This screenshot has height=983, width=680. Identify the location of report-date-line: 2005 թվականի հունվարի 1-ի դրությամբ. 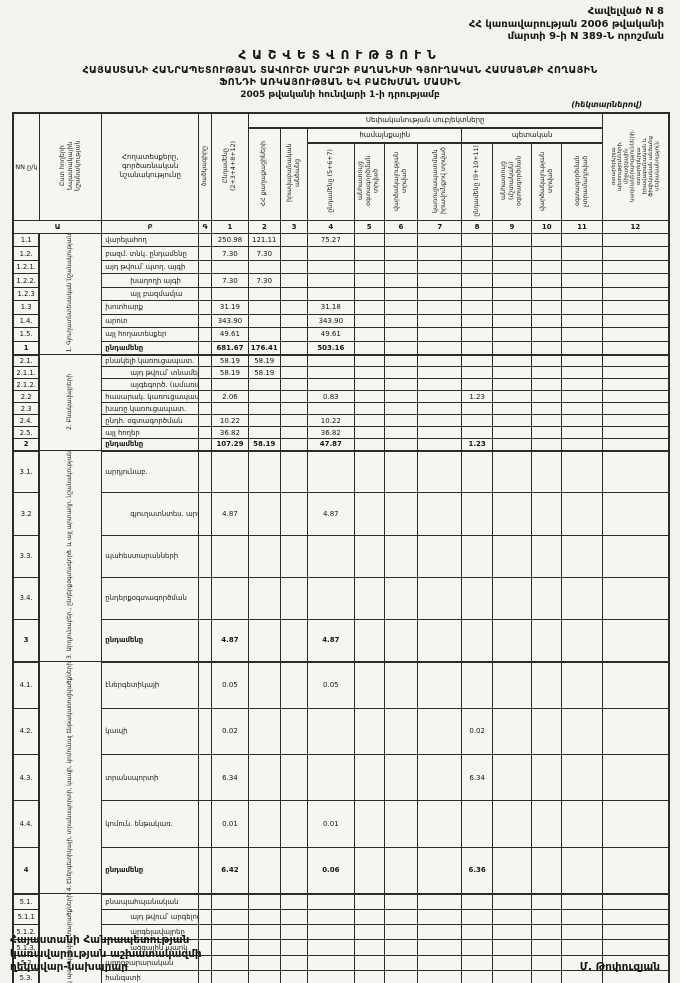
(340, 94).